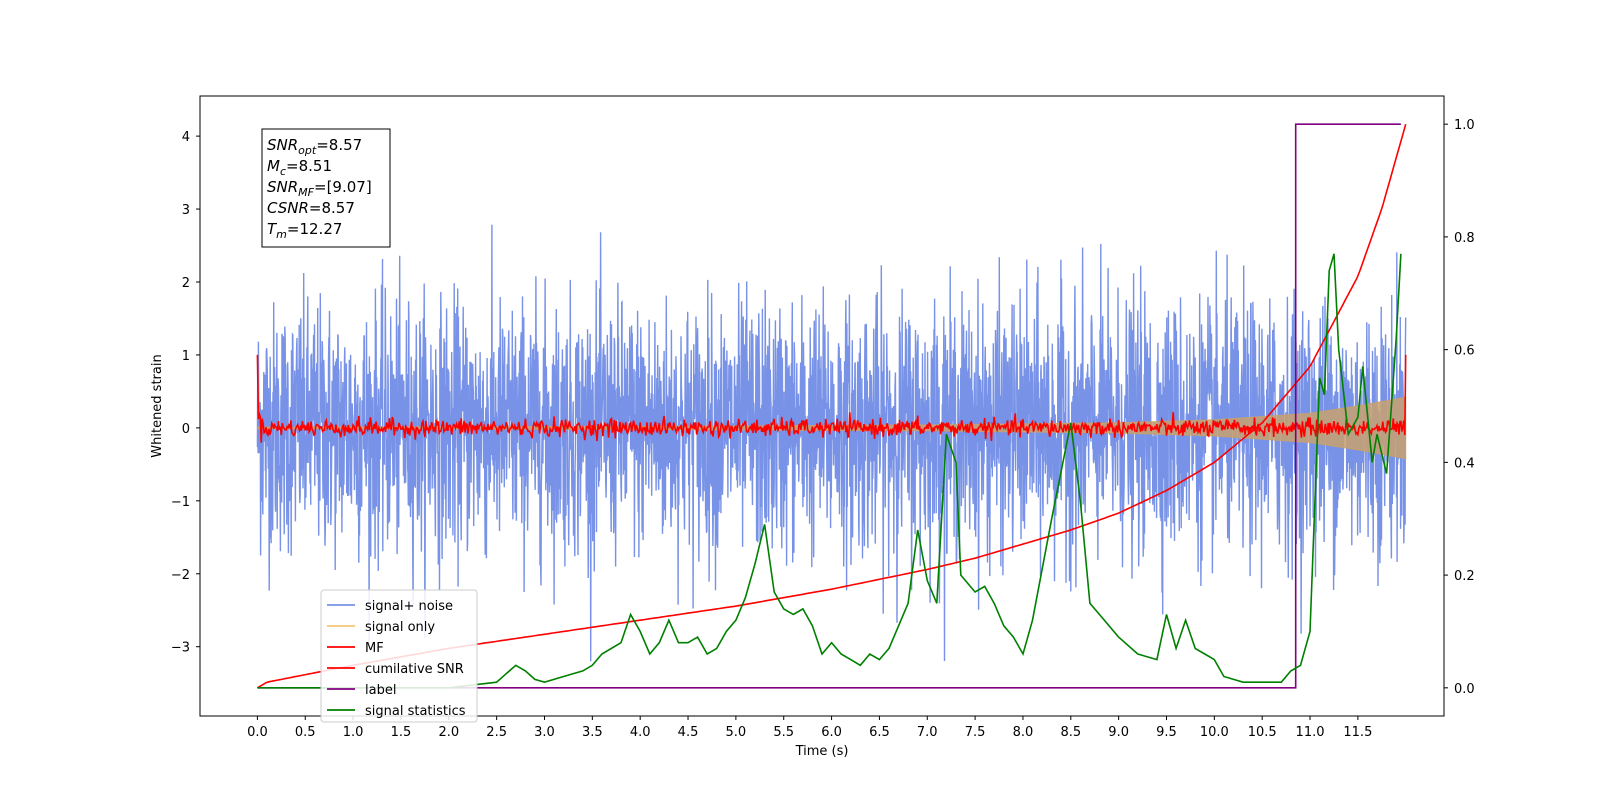  Describe the element at coordinates (180, 575) in the screenshot. I see `y-tick-label: −2` at that location.